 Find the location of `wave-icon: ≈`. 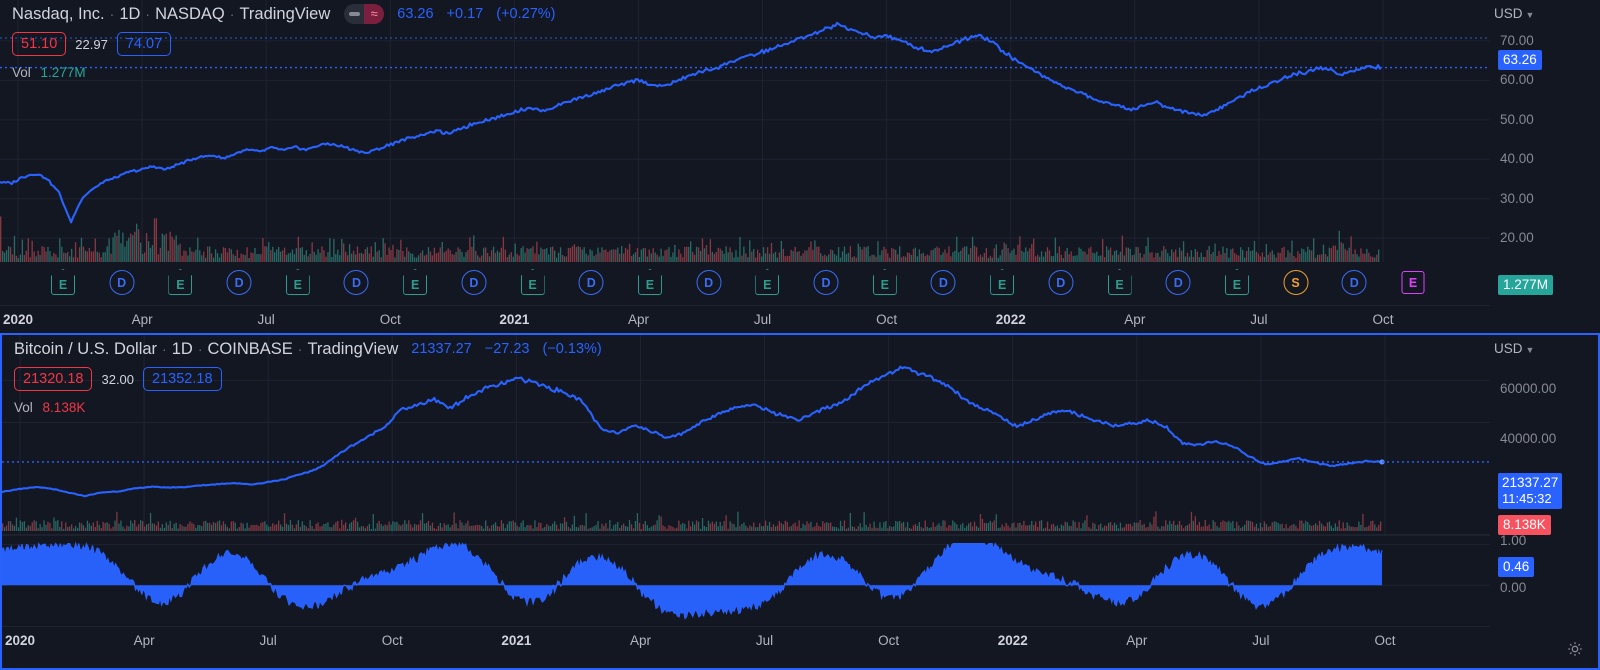

wave-icon: ≈ is located at coordinates (374, 14).